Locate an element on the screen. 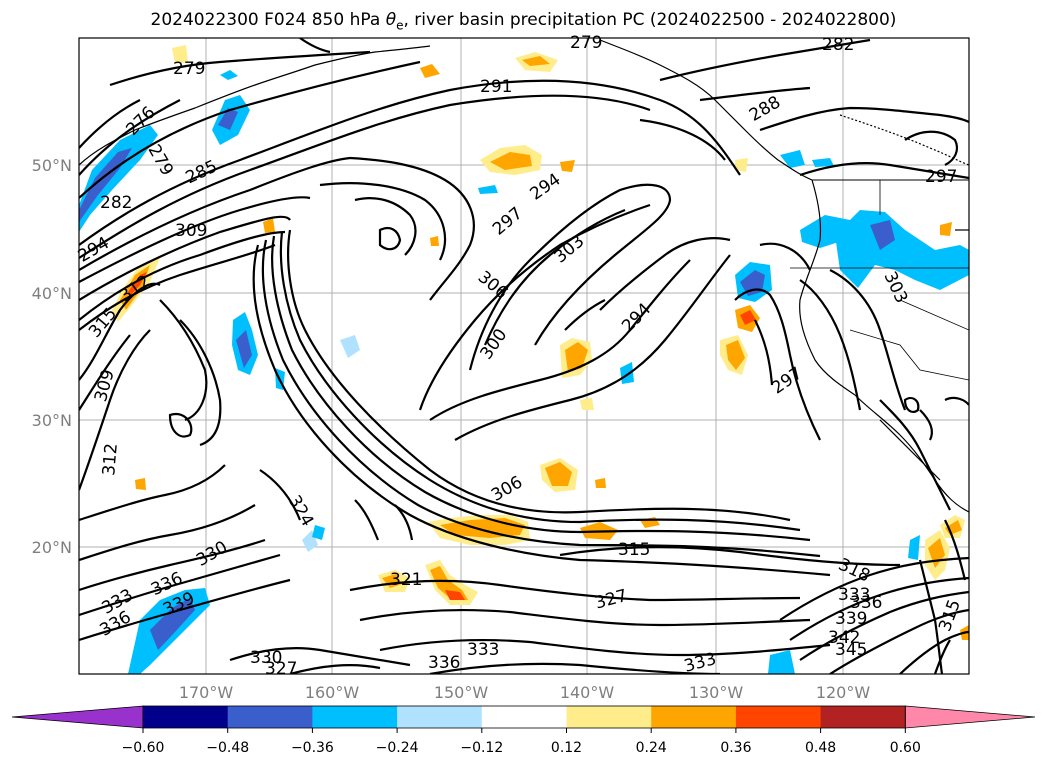  colorbar-tick-label: −0.24 is located at coordinates (397, 748).